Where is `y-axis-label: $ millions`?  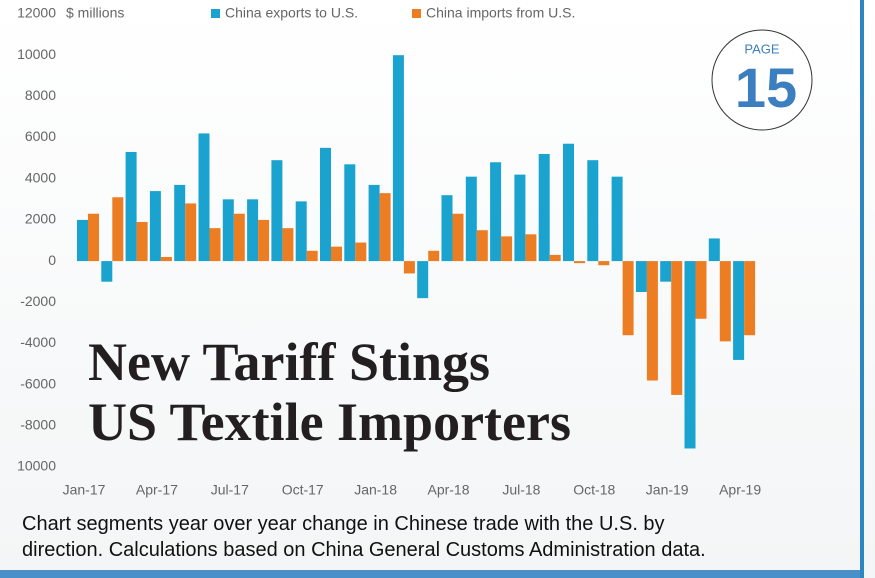
y-axis-label: $ millions is located at coordinates (95, 13).